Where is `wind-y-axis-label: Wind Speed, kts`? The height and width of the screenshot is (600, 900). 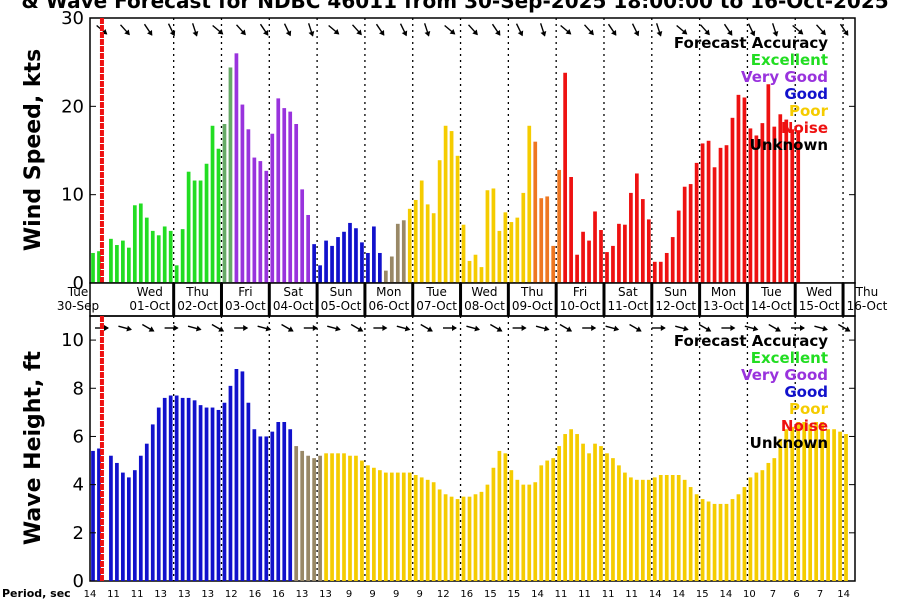
wind-y-axis-label: Wind Speed, kts is located at coordinates (33, 150).